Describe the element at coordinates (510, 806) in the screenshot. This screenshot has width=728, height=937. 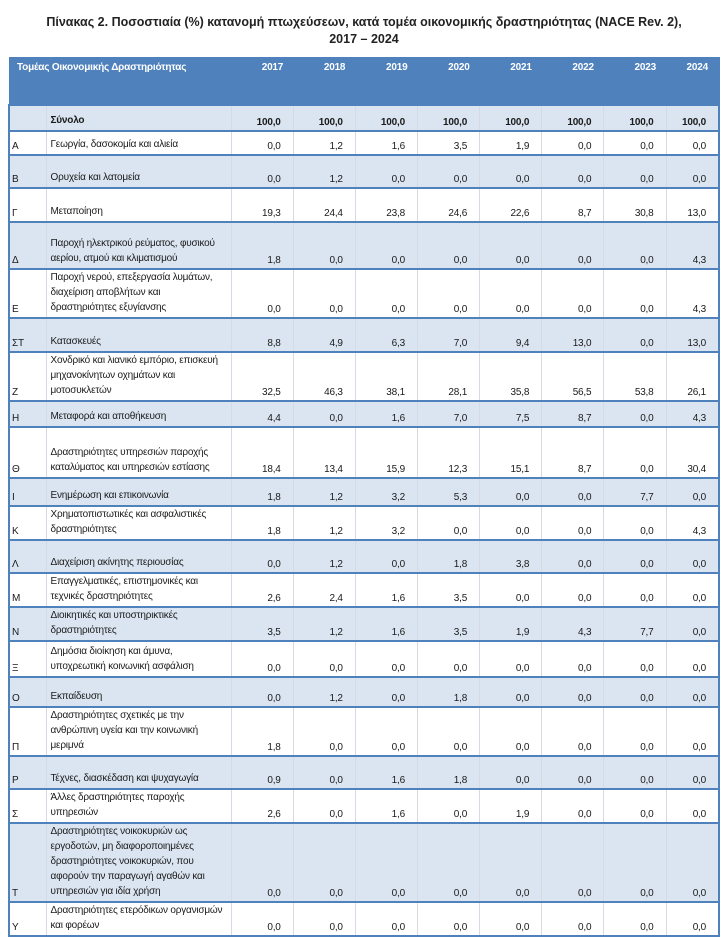
I see `value-cell: 1,9` at that location.